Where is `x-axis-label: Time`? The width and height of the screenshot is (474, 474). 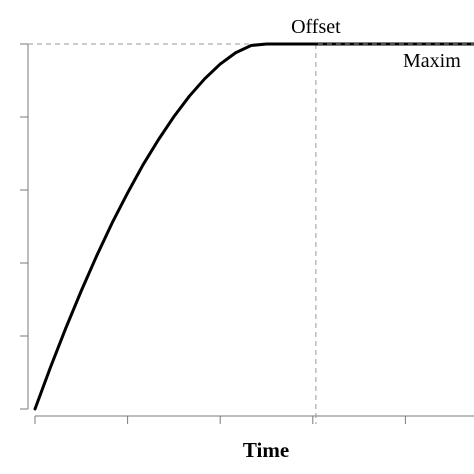 x-axis-label: Time is located at coordinates (266, 450).